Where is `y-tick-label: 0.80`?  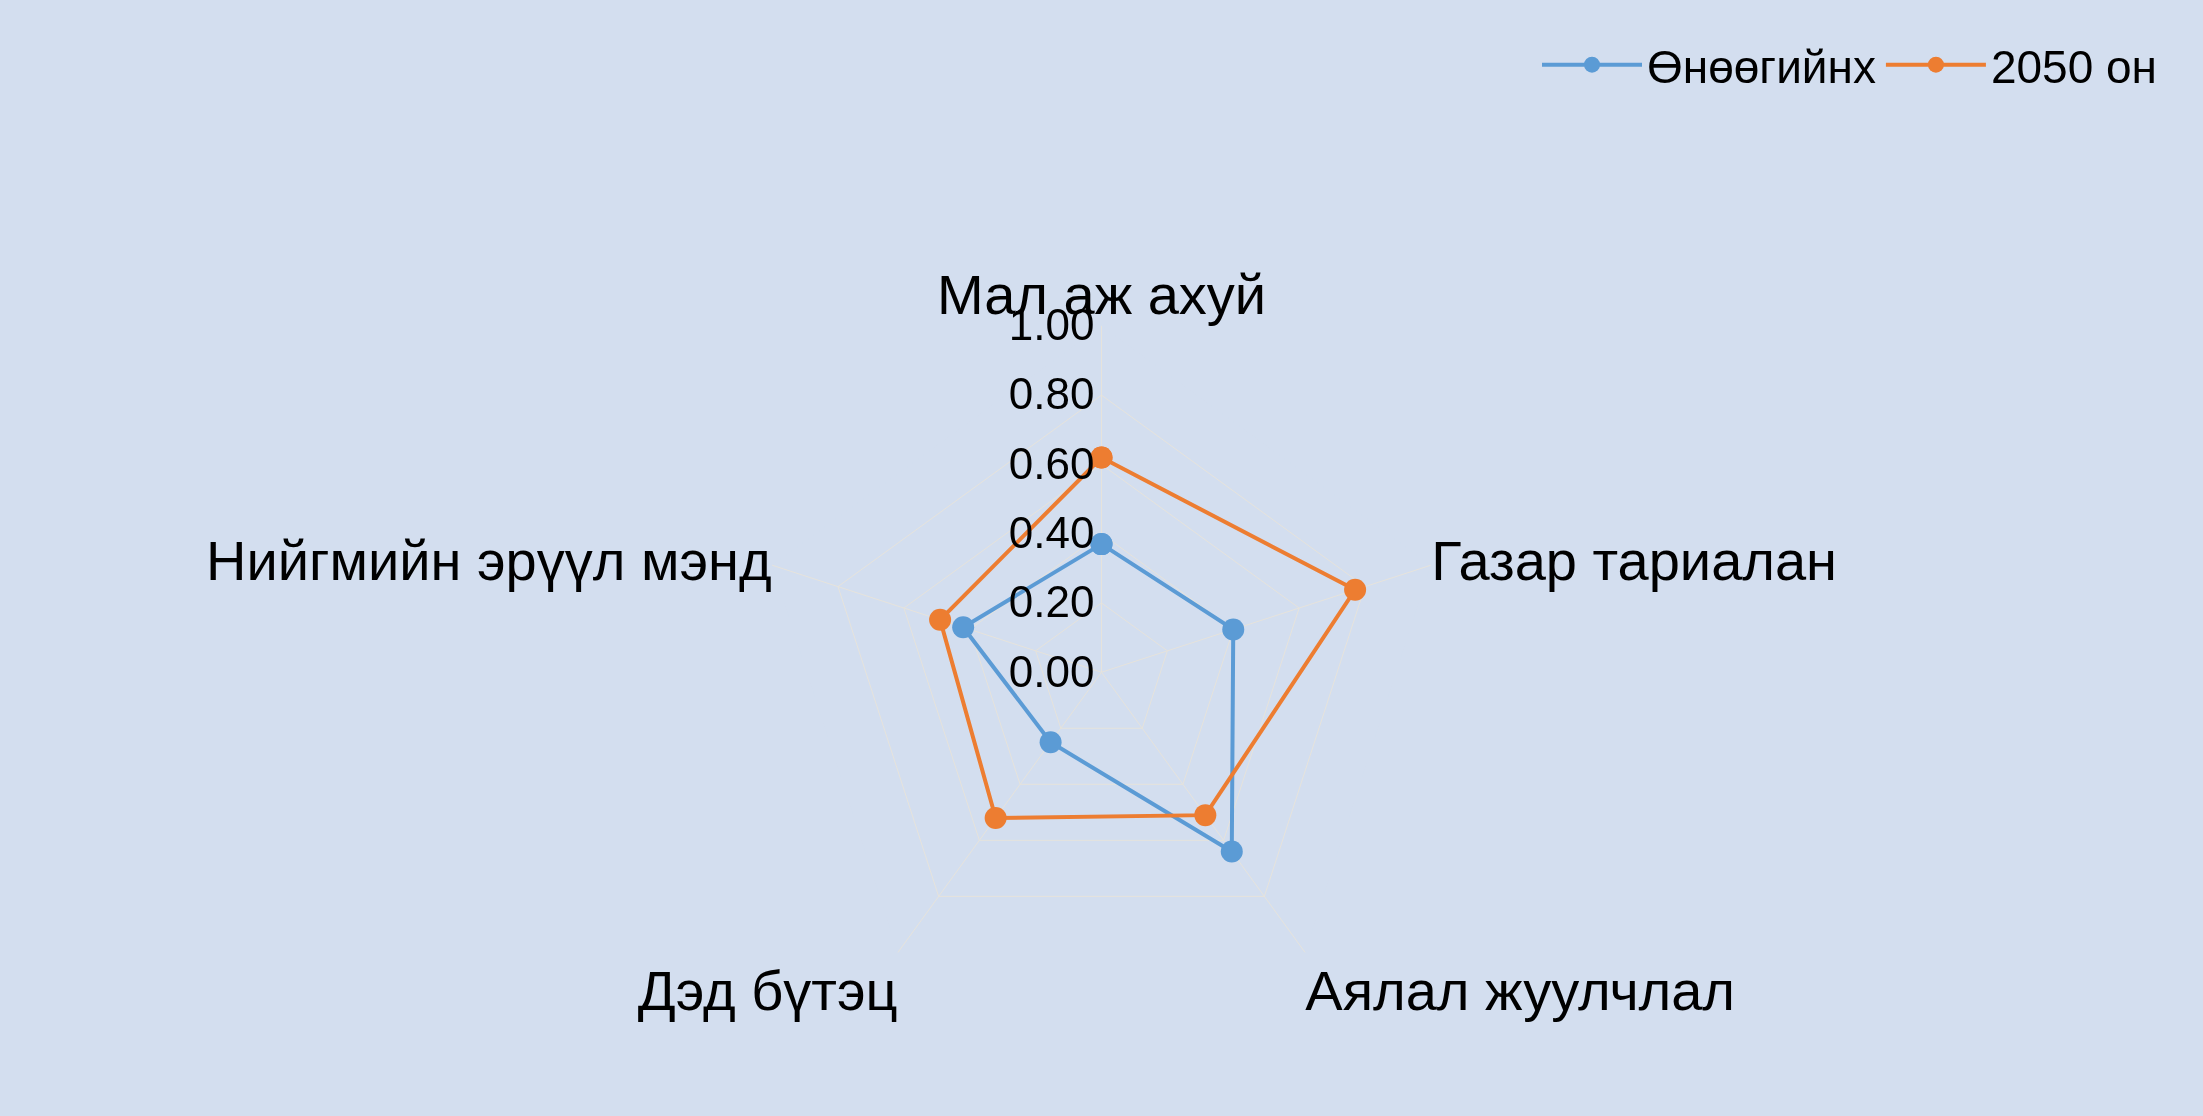 y-tick-label: 0.80 is located at coordinates (1051, 394).